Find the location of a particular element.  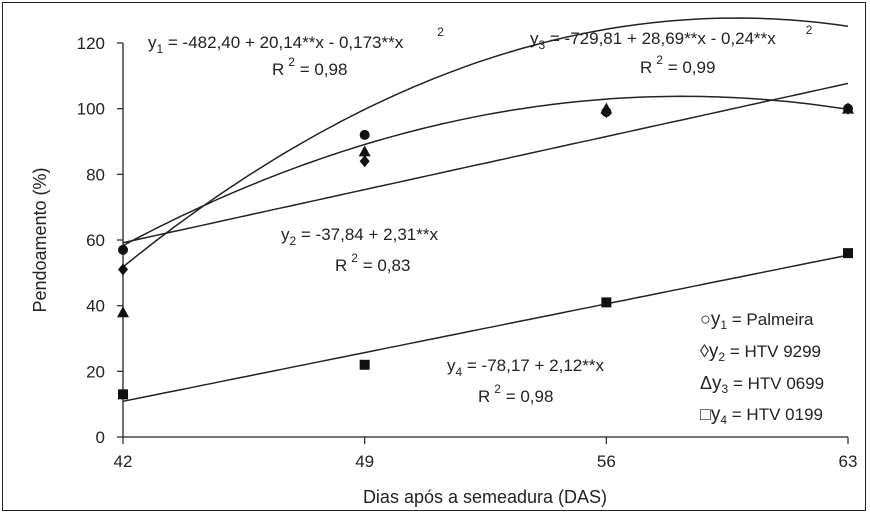

y-ticks: 0 20 40 60 80 100 120 is located at coordinates (100, 240).